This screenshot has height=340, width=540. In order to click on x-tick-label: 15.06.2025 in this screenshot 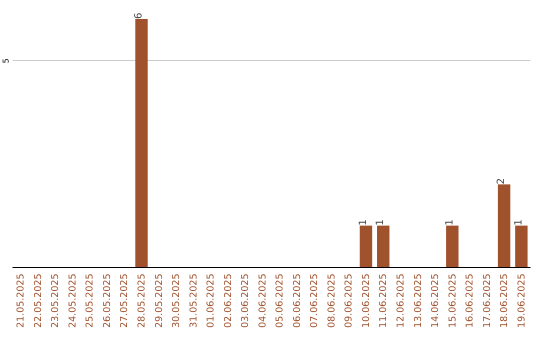, I will do `click(452, 301)`.